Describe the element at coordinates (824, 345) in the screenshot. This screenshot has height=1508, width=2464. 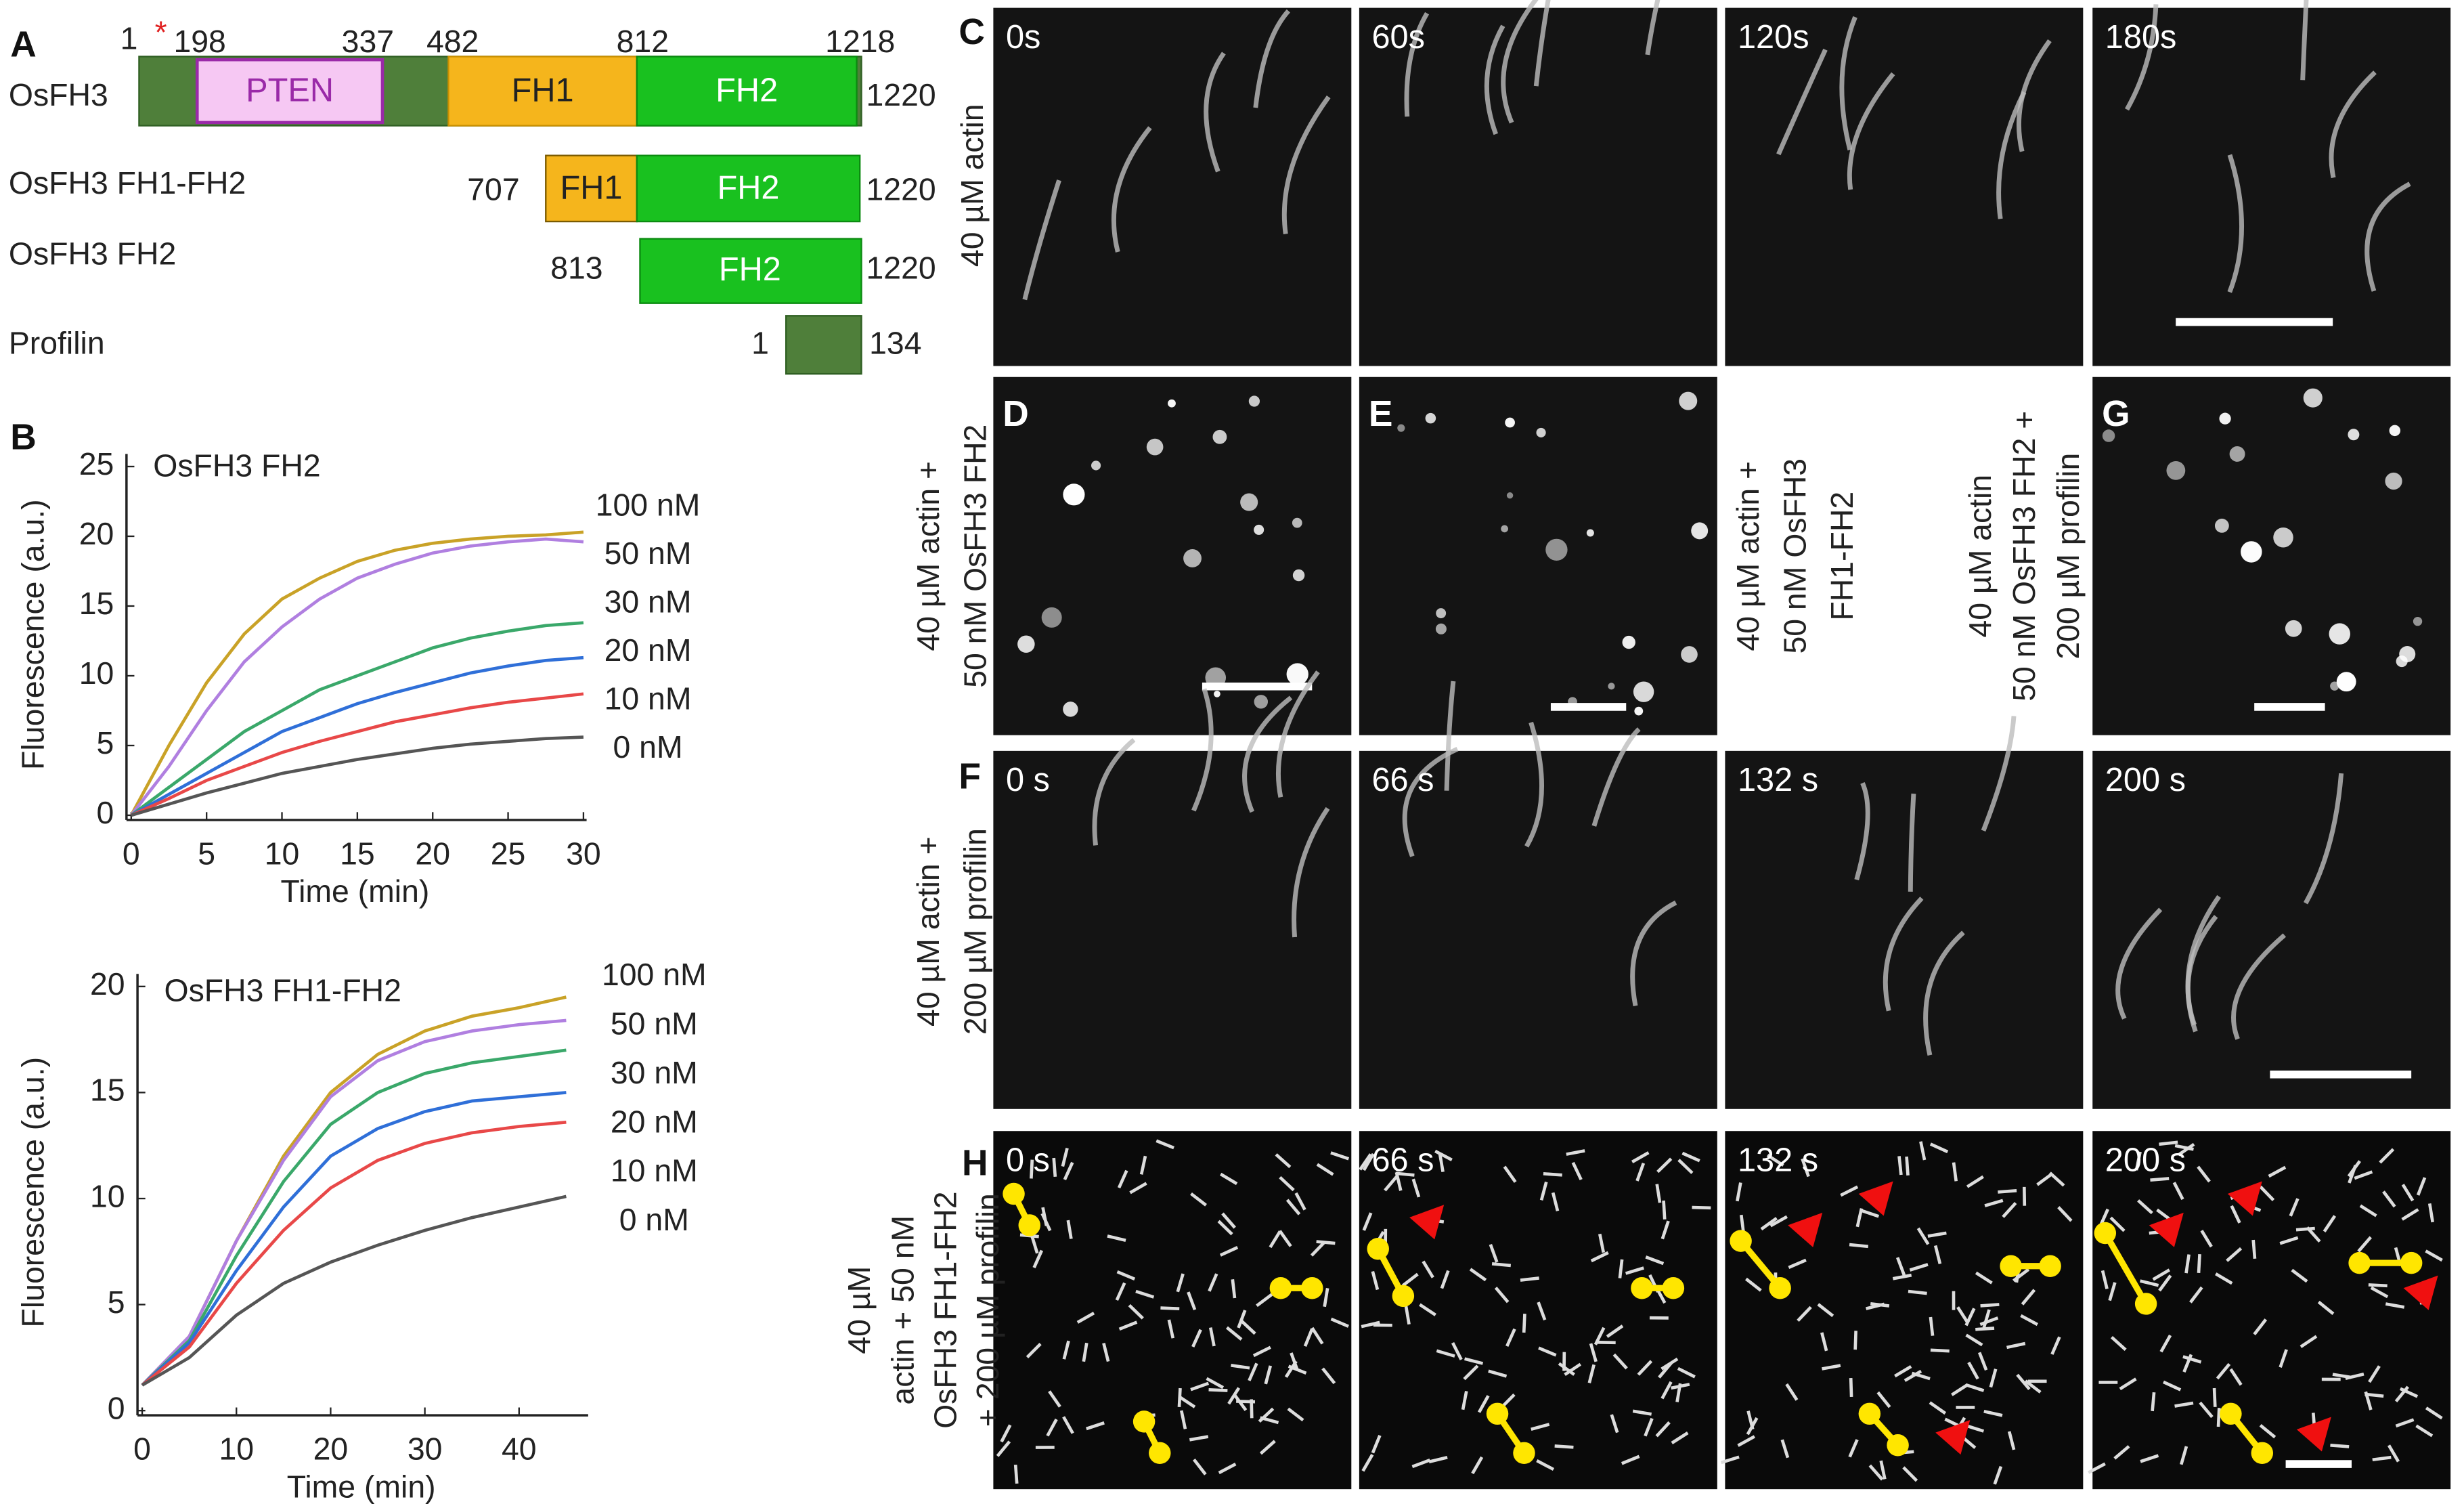
I see `profilin-bar` at that location.